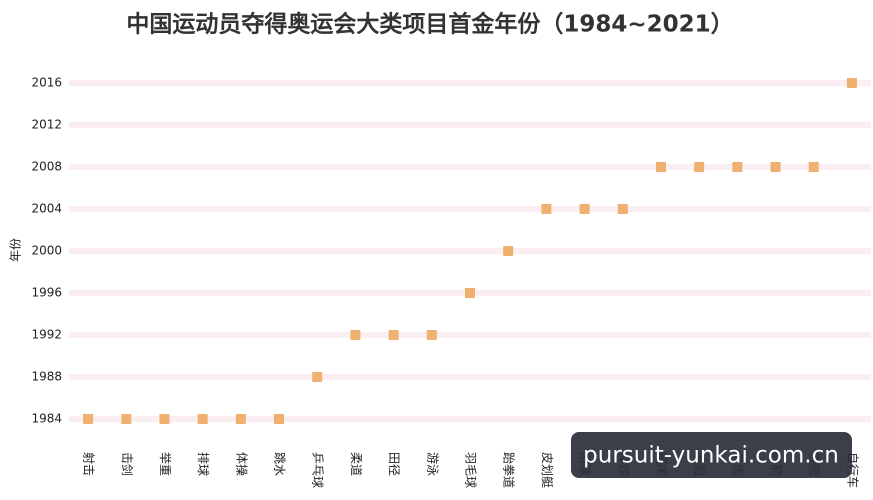 The width and height of the screenshot is (873, 500). Describe the element at coordinates (46, 167) in the screenshot. I see `y-tick-label: 2008` at that location.